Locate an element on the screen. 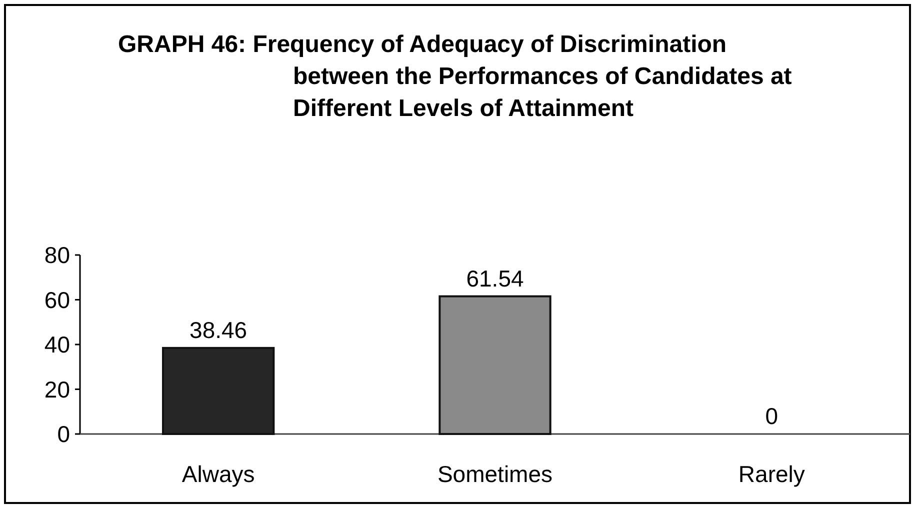 The width and height of the screenshot is (915, 505). y-tick-label: 20 is located at coordinates (57, 389).